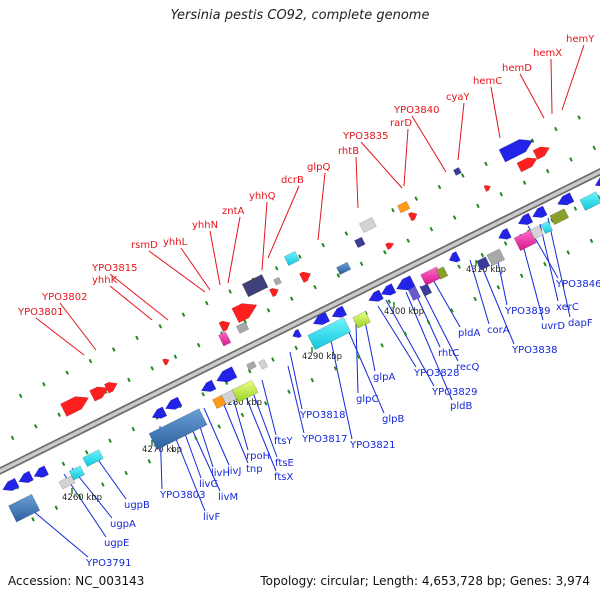  Describe the element at coordinates (416, 110) in the screenshot. I see `gene-label-top: YPO3840` at that location.